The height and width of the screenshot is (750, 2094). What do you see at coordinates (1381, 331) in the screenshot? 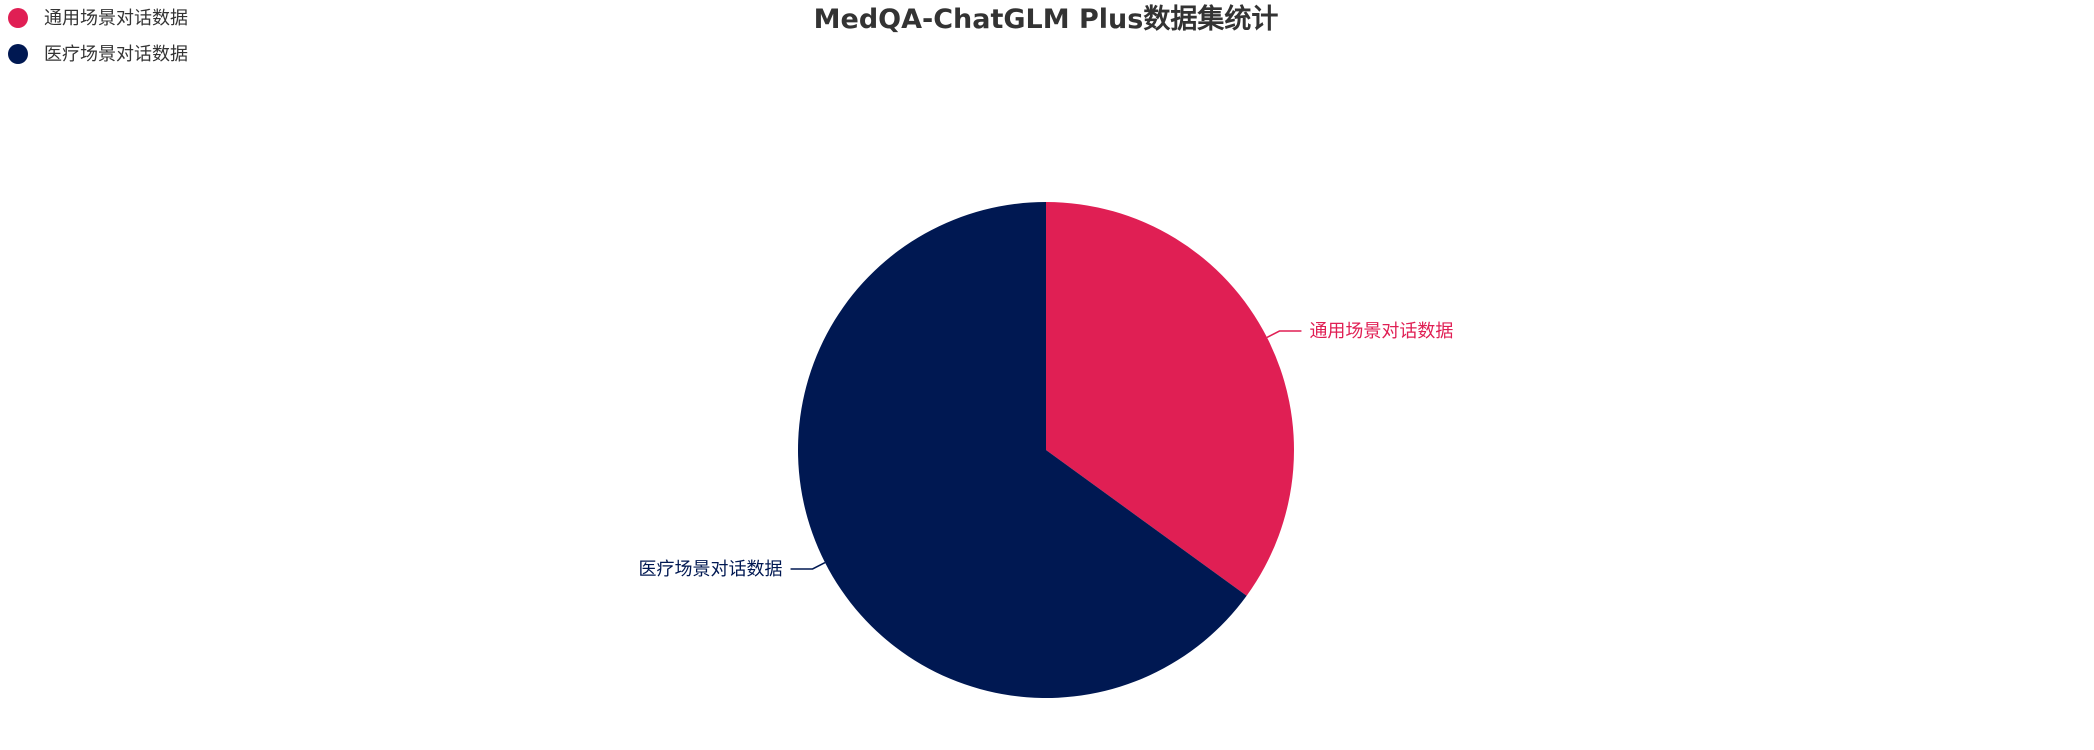
I see `pie-label-general: 通用场景对话数据` at bounding box center [1381, 331].